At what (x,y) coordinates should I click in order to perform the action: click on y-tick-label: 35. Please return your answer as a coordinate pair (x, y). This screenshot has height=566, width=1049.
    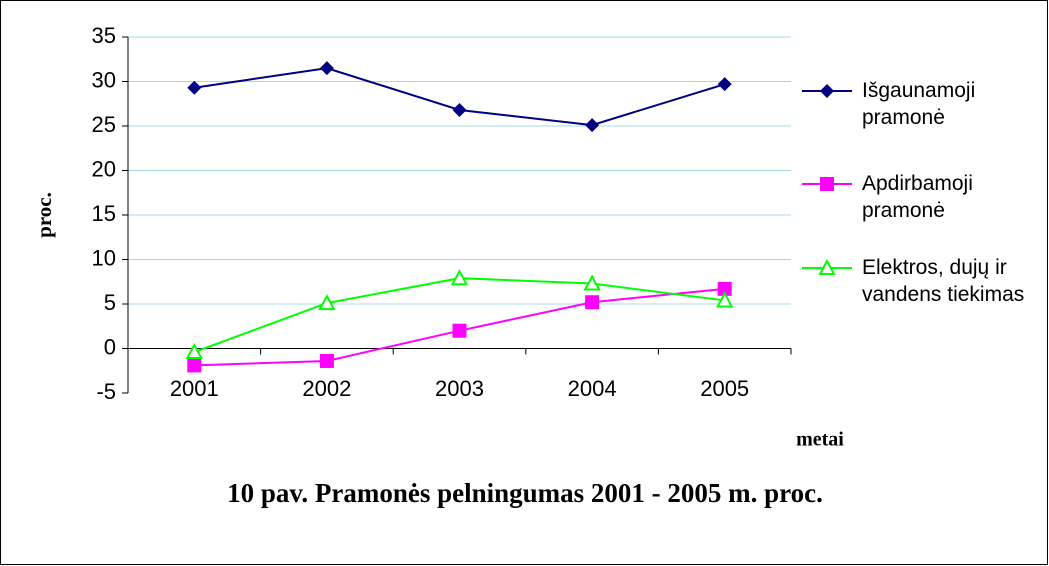
    Looking at the image, I should click on (104, 35).